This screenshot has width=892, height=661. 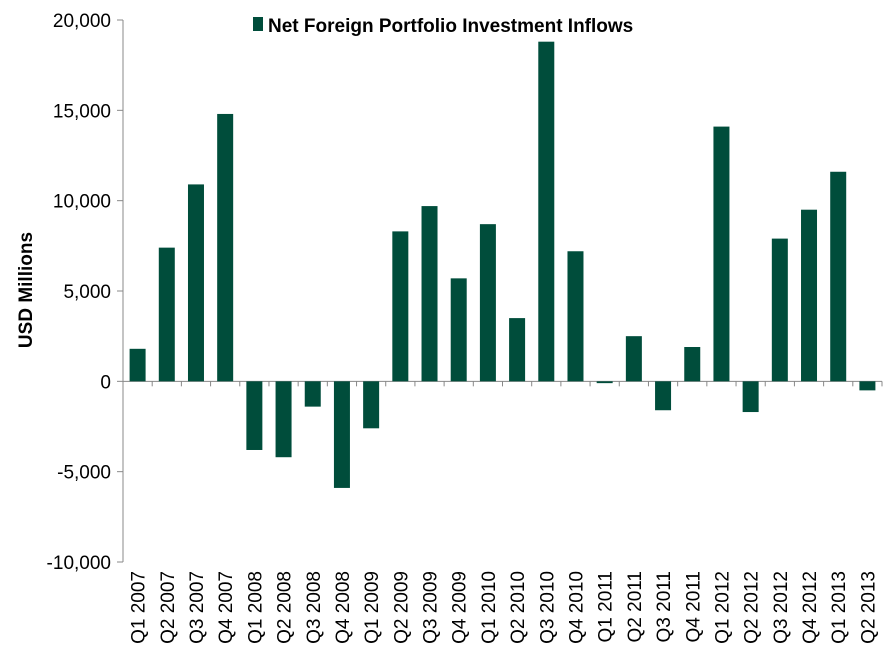 What do you see at coordinates (372, 607) in the screenshot?
I see `x-tick-label: Q1 2009` at bounding box center [372, 607].